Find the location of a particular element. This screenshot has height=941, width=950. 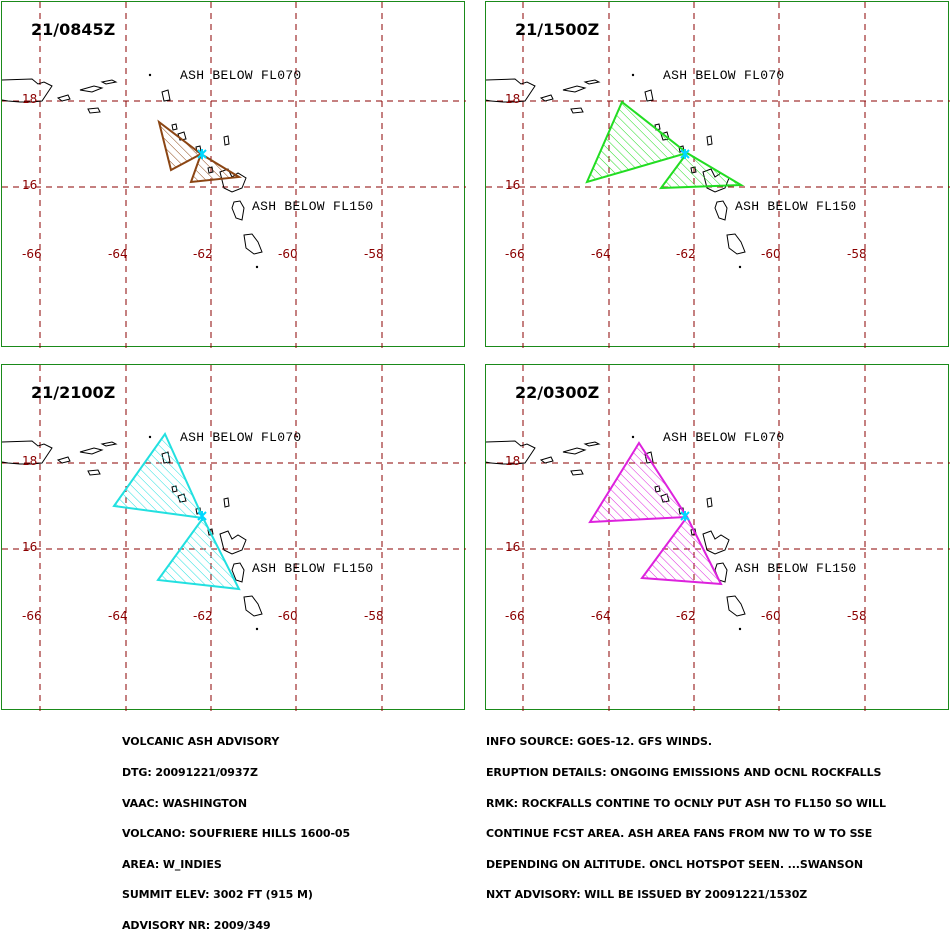

panel-time-title: 21/0845Z is located at coordinates (73, 29).